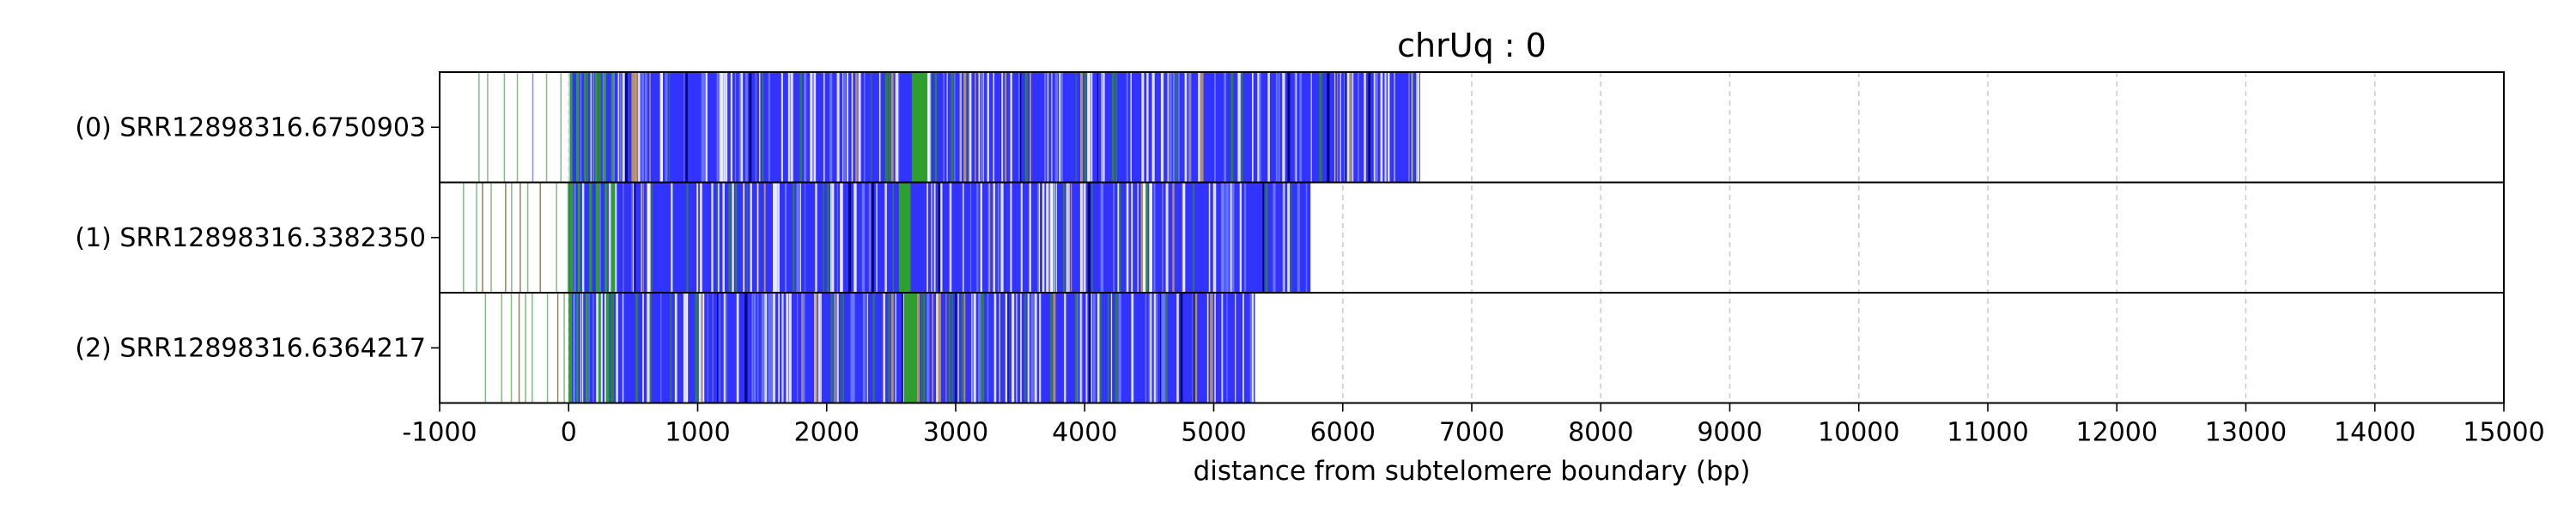 The height and width of the screenshot is (515, 2576). What do you see at coordinates (440, 433) in the screenshot?
I see `x-tick-label-0: -1000` at bounding box center [440, 433].